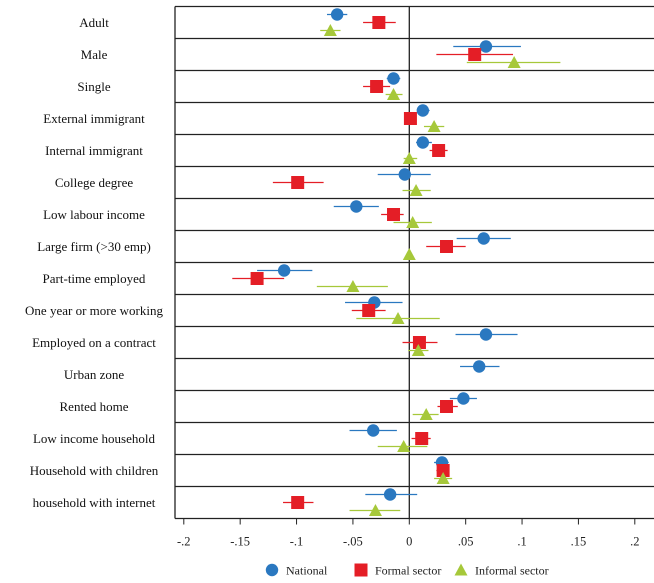 The image size is (654, 583). Describe the element at coordinates (461, 569) in the screenshot. I see `legend-marker-triangle` at that location.